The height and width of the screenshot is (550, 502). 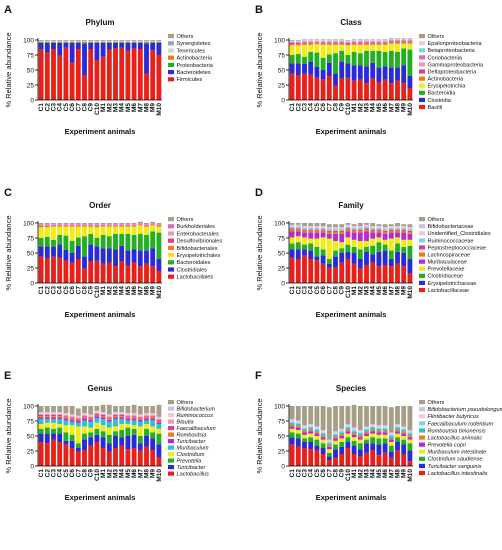 I want to click on x-tick-label: C2, so click(x=47, y=290).